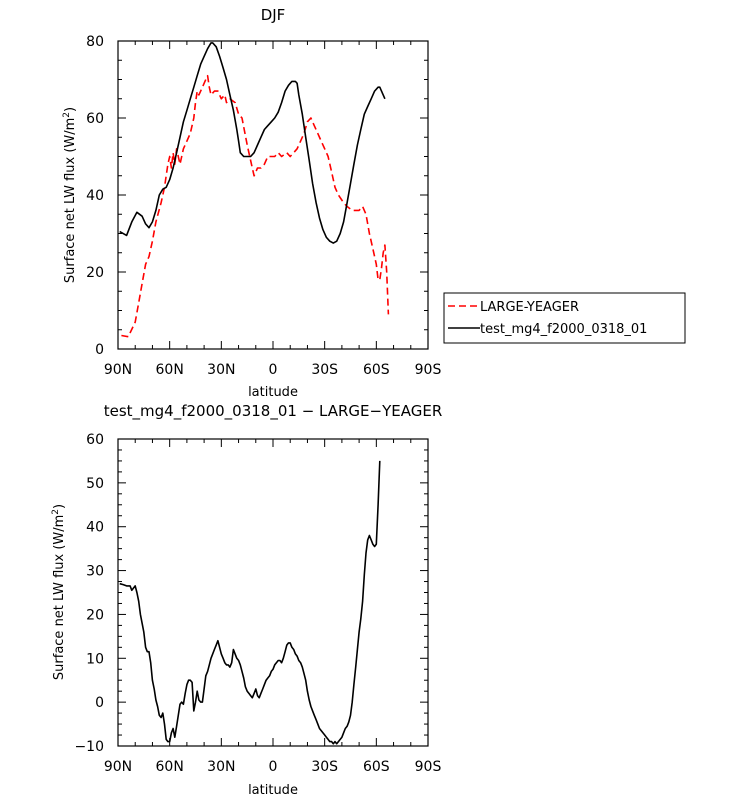 The height and width of the screenshot is (801, 732). Describe the element at coordinates (95, 572) in the screenshot. I see `bottom-y-tick-label: 30` at that location.